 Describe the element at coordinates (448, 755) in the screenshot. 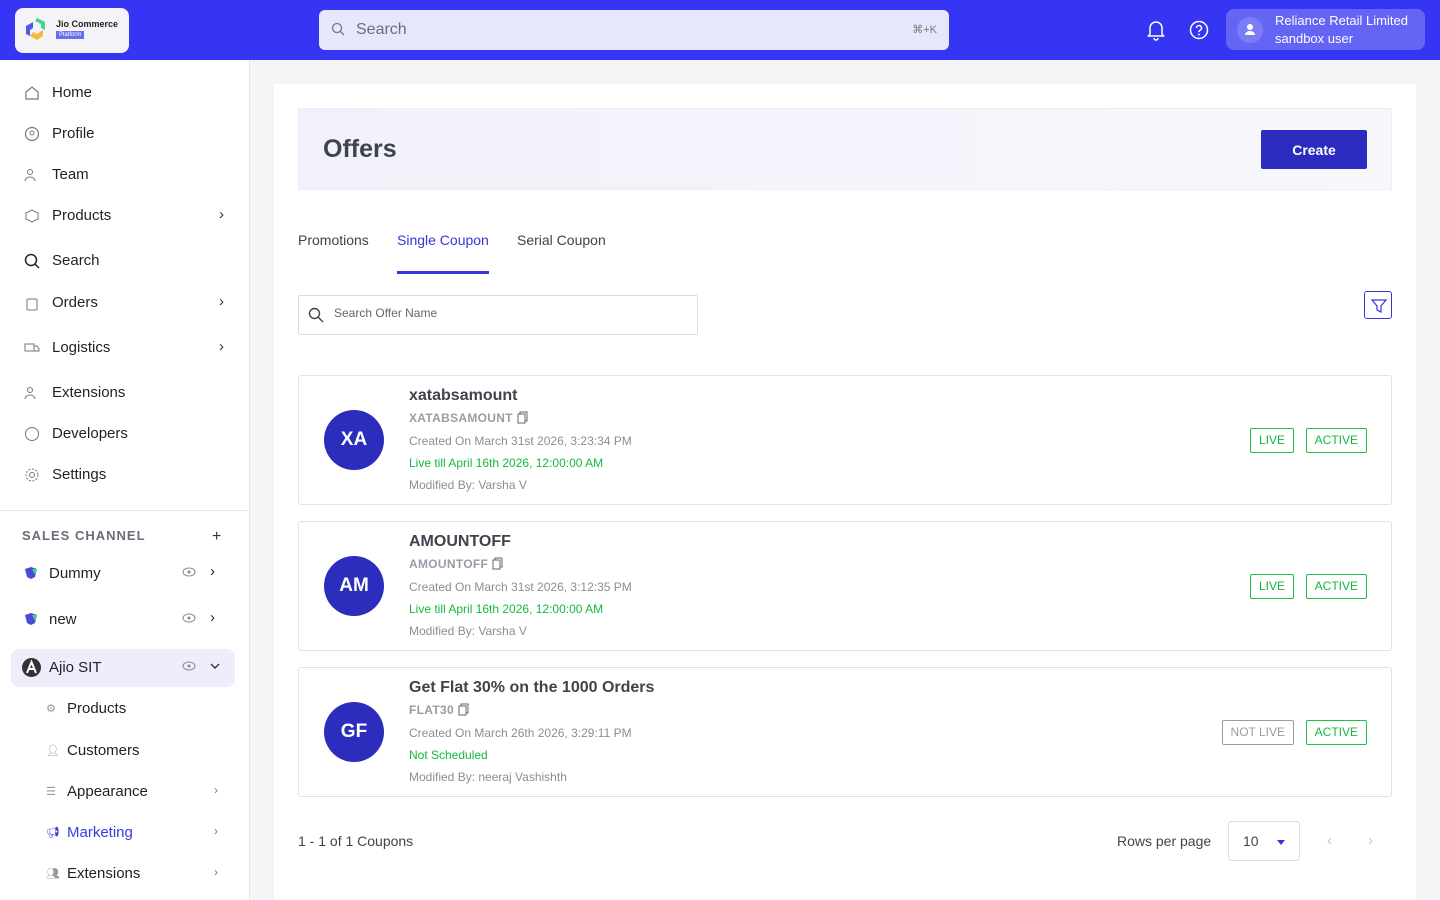

I see `offer-live-status: Not Scheduled` at that location.